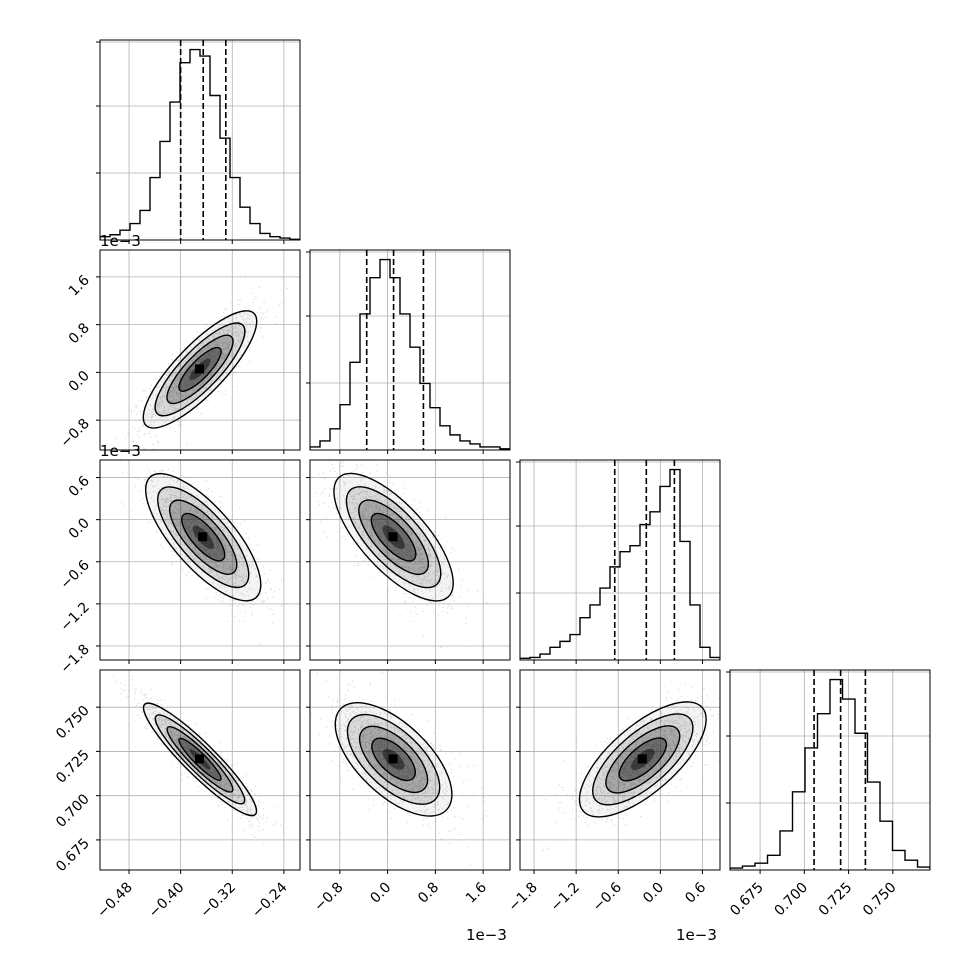 This screenshot has height=970, width=970. What do you see at coordinates (79, 285) in the screenshot?
I see `y-tick-label: 1.6` at bounding box center [79, 285].